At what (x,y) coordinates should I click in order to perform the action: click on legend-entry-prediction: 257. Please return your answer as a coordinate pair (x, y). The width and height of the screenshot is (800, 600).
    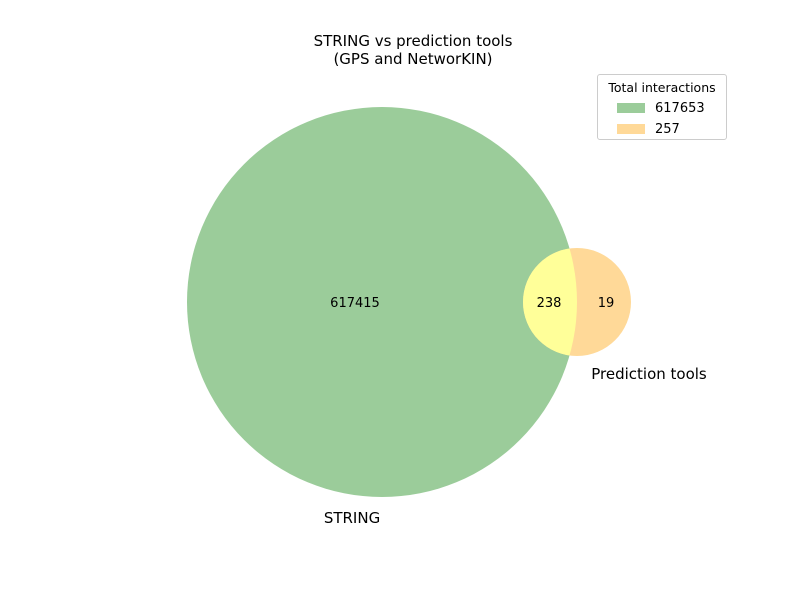
    Looking at the image, I should click on (648, 129).